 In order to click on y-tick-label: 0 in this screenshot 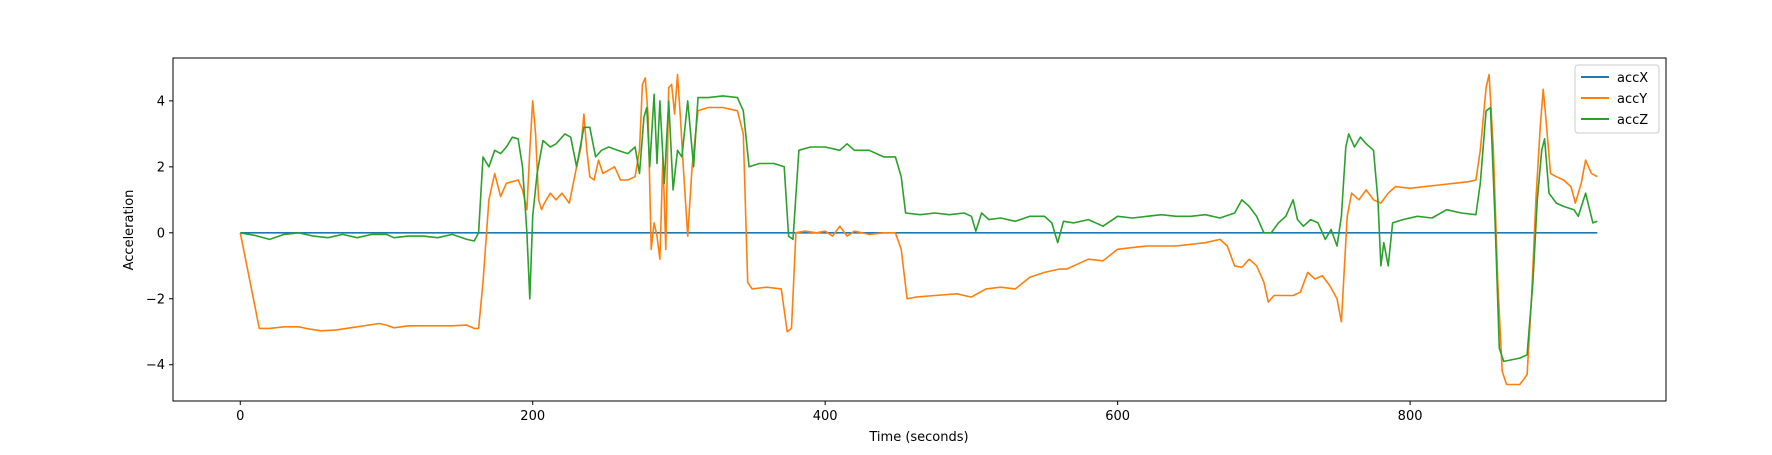, I will do `click(161, 233)`.